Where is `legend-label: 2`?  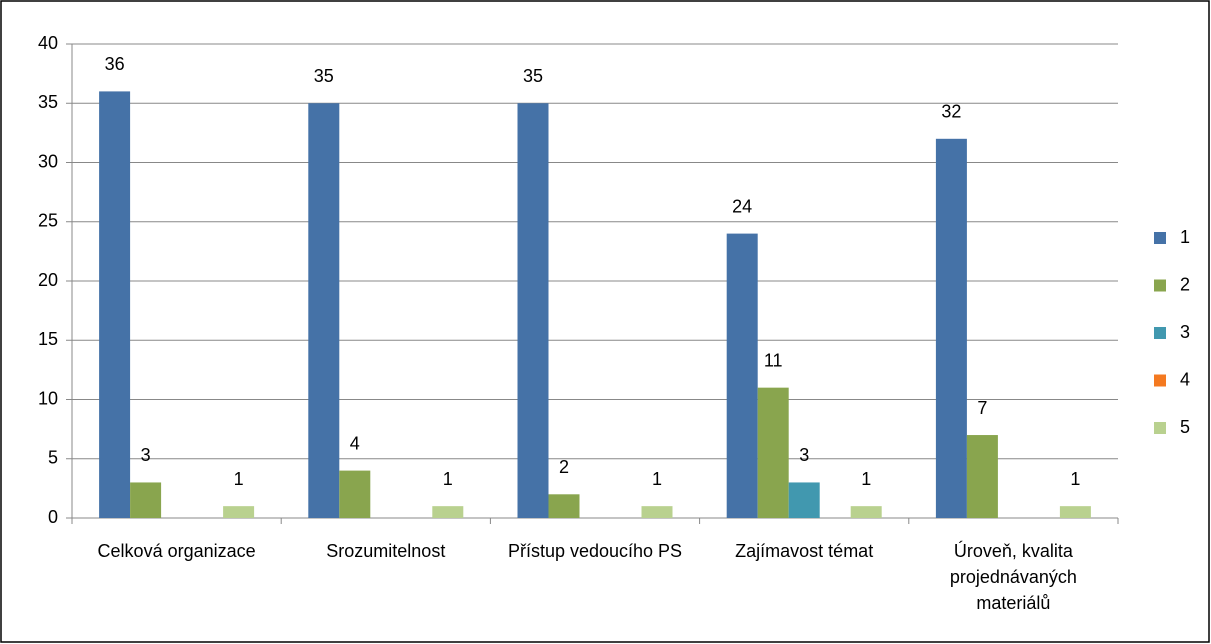
legend-label: 2 is located at coordinates (1185, 284).